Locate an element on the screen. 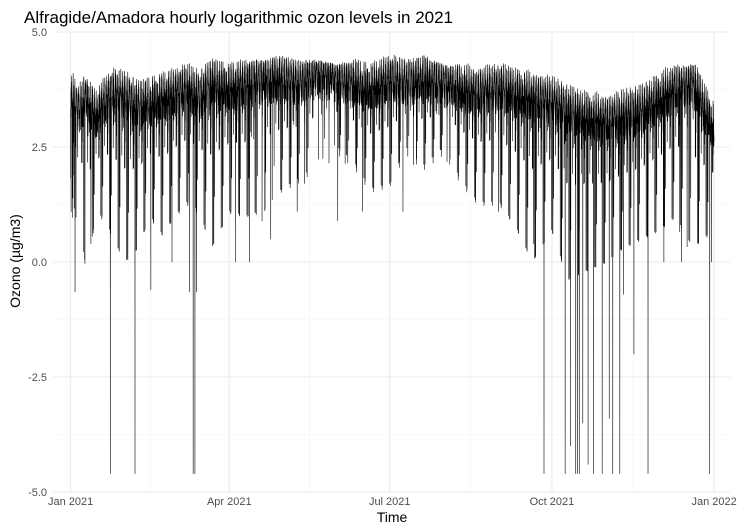  x-axis-label: Time is located at coordinates (392, 517).